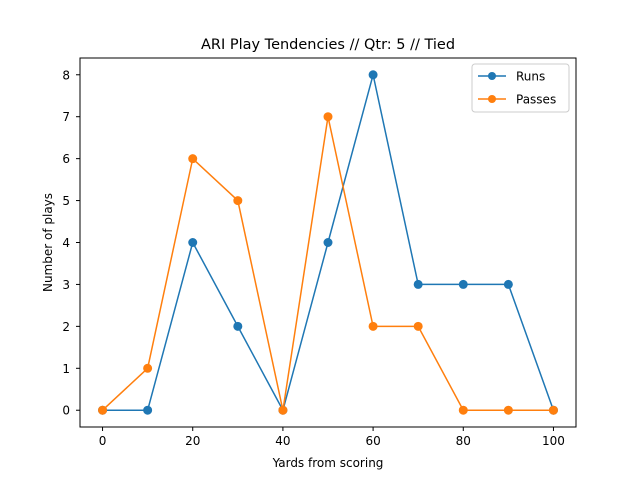  I want to click on y-tick-label: 0, so click(66, 411).